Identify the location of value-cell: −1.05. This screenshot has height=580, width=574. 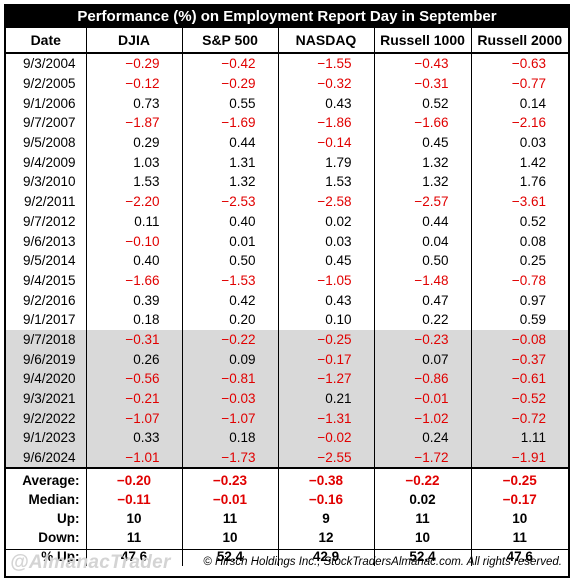
(325, 280).